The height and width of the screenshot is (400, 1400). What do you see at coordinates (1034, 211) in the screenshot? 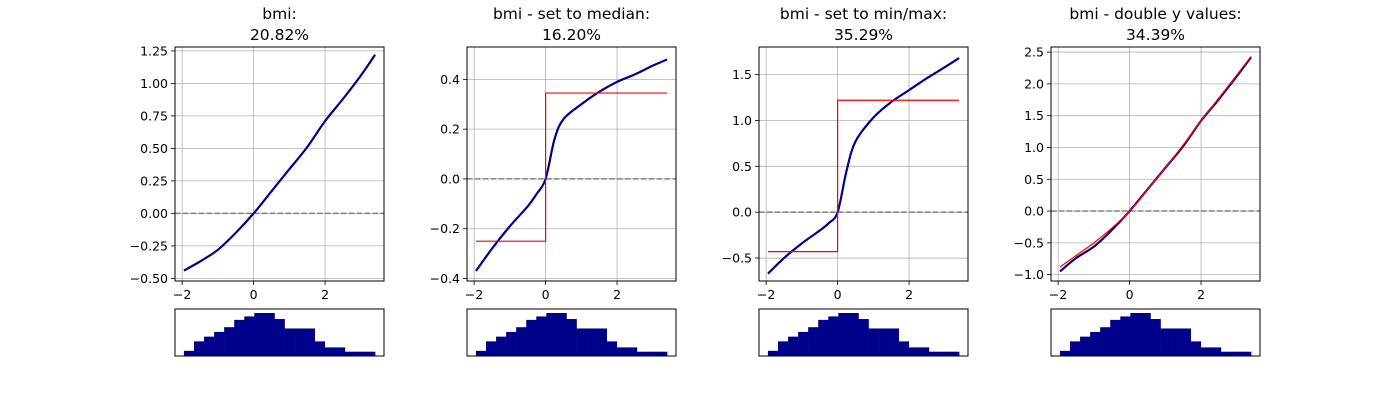
I see `panel-4-y-tick-label: 0.0` at bounding box center [1034, 211].